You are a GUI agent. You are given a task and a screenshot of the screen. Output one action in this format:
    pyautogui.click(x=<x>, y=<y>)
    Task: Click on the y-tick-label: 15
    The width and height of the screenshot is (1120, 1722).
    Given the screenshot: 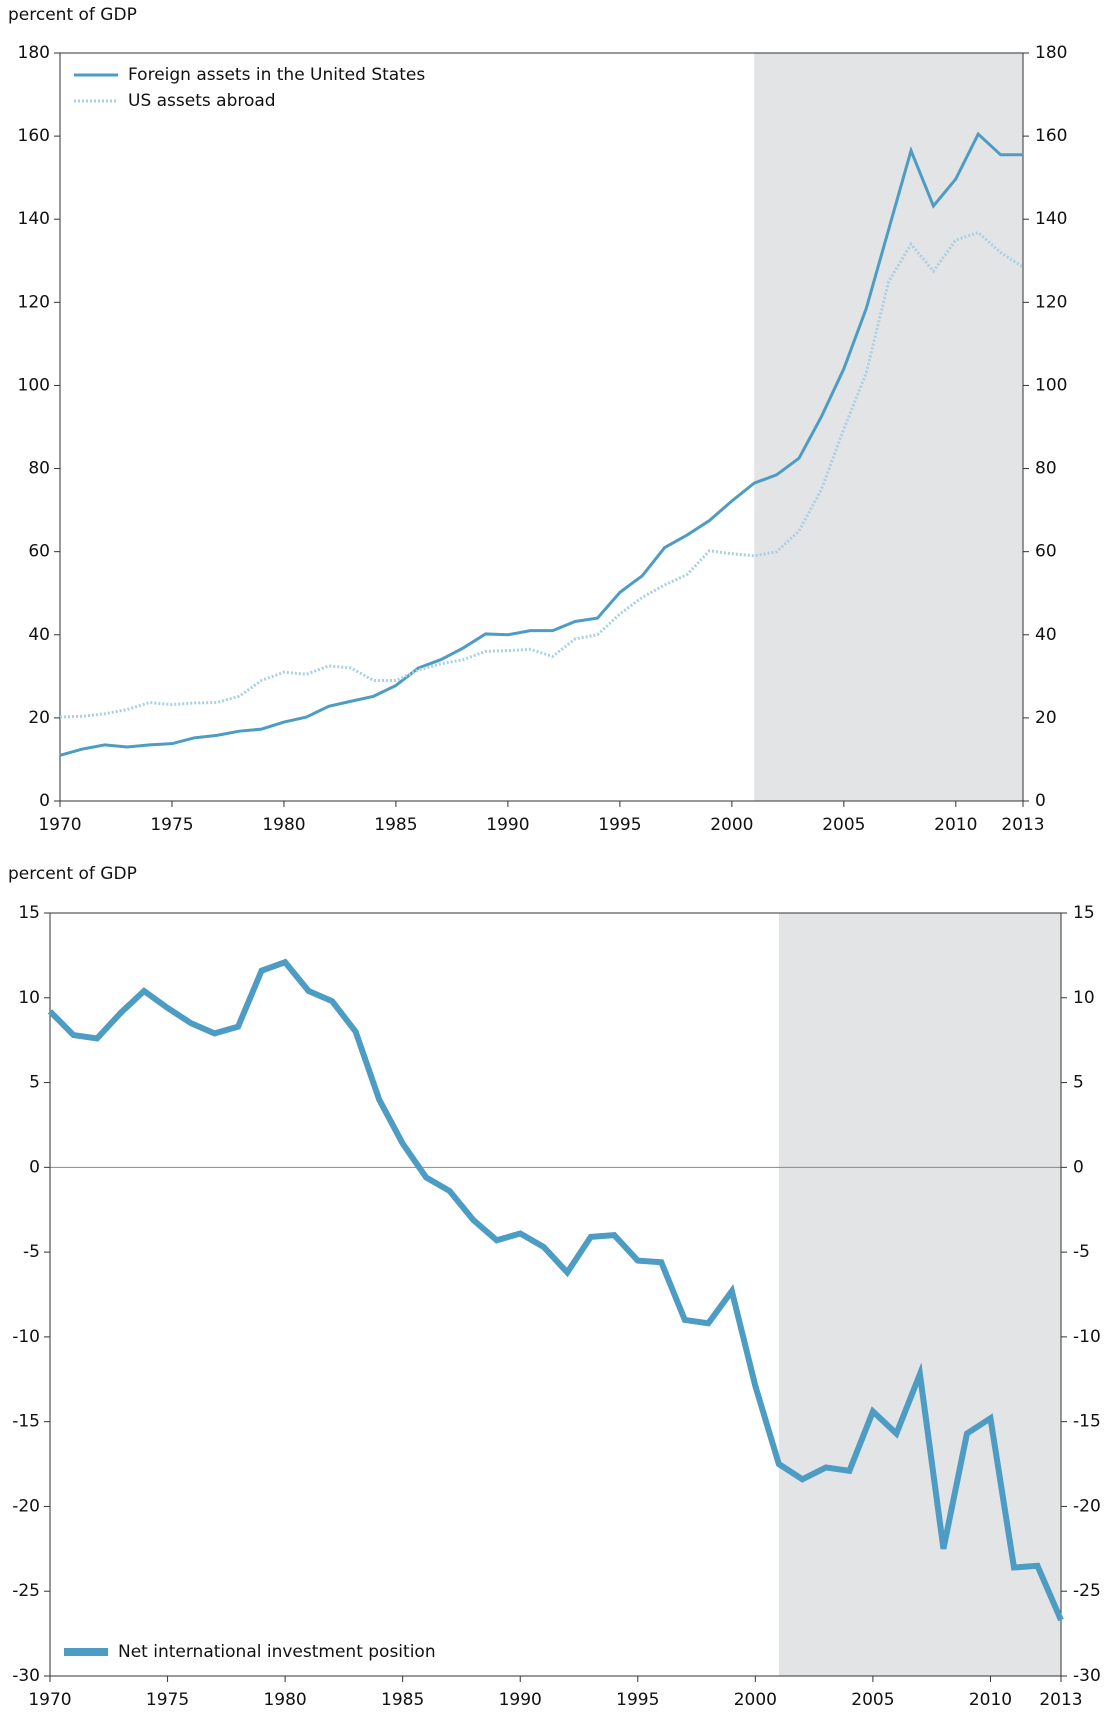 What is the action you would take?
    pyautogui.click(x=29, y=913)
    